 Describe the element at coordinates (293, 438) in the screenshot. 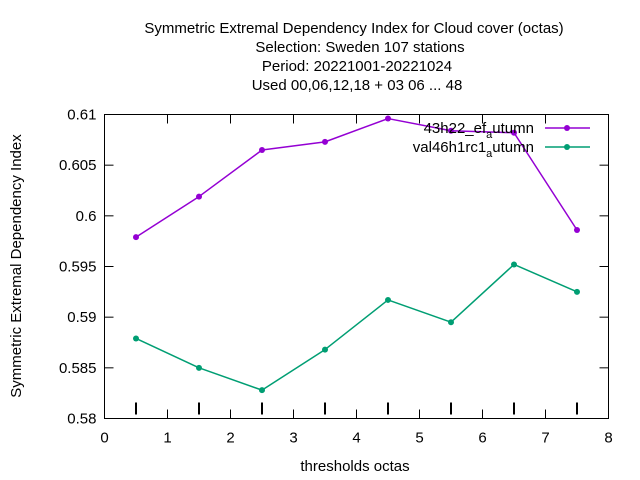

I see `x-tick-label-3: 3` at that location.